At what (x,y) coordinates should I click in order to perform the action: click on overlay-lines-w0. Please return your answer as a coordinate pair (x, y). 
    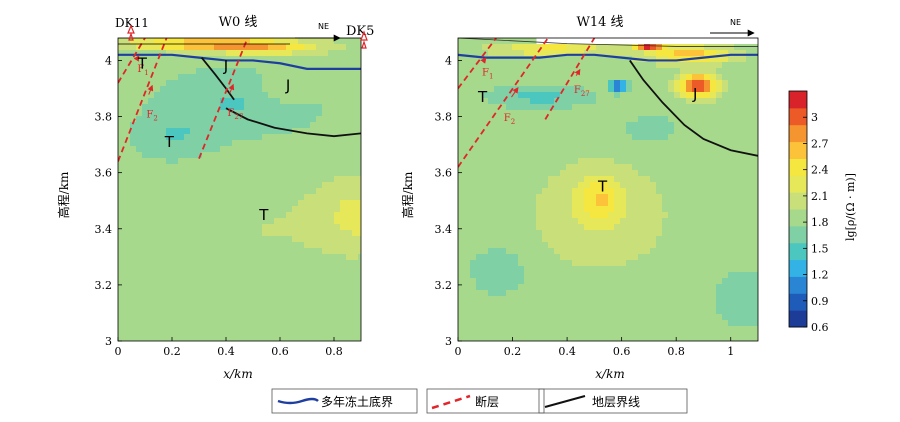
    Looking at the image, I should click on (239, 100).